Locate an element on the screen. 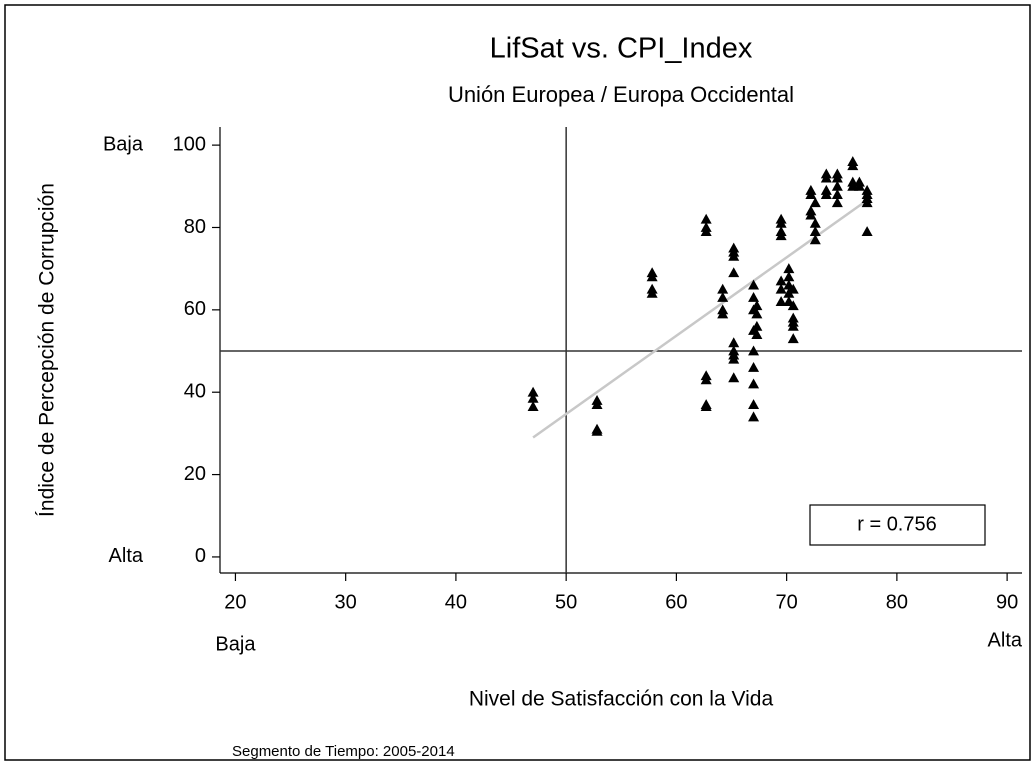 This screenshot has width=1036, height=771. x-tick-label: 60 is located at coordinates (676, 602).